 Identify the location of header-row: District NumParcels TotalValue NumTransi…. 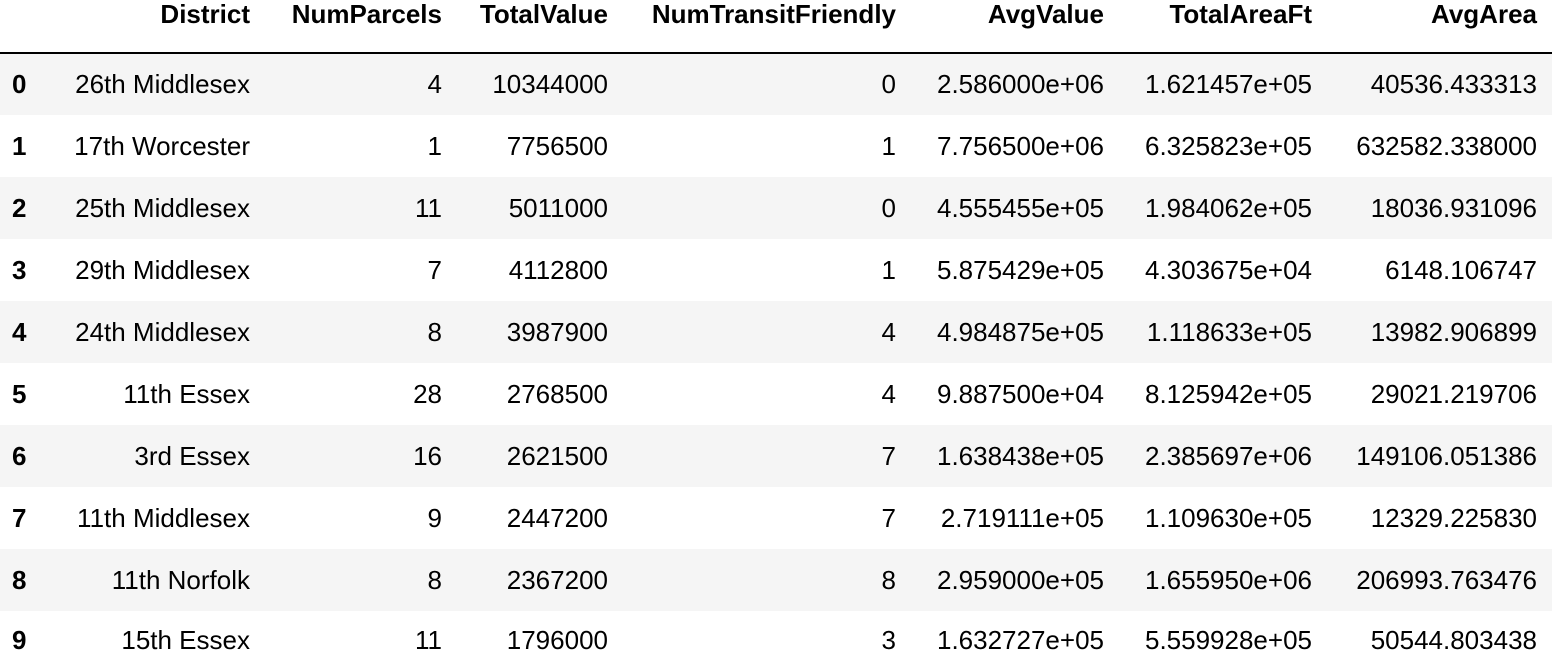
(776, 27).